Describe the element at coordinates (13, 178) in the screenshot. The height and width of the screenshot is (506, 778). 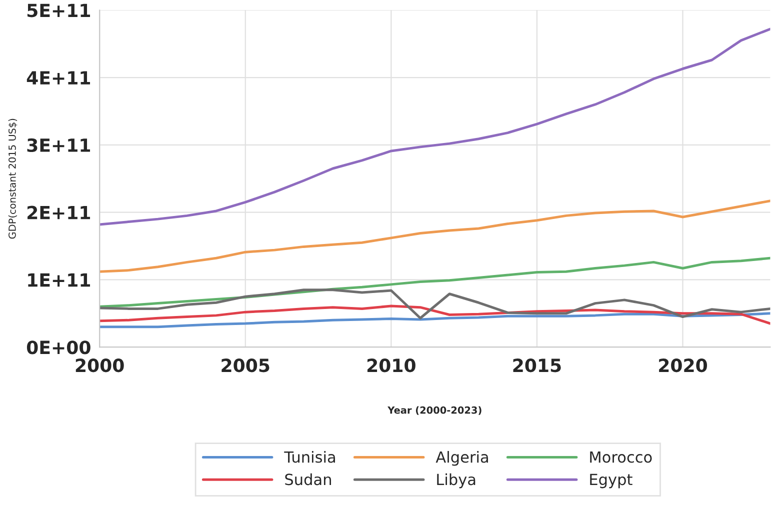
I see `y-axis-title: GDP(constant 2015 US$)` at that location.